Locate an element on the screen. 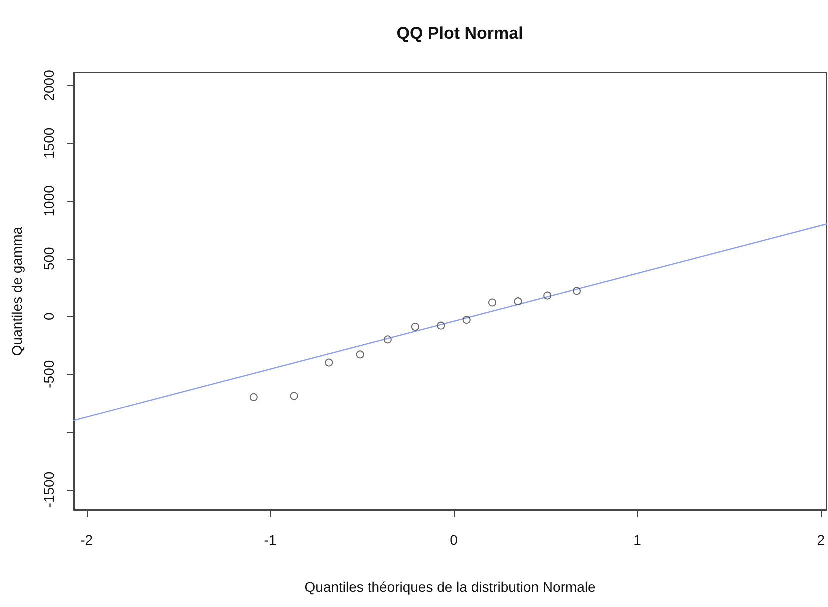 The image size is (828, 607). y-tick-label: 0 is located at coordinates (49, 316).